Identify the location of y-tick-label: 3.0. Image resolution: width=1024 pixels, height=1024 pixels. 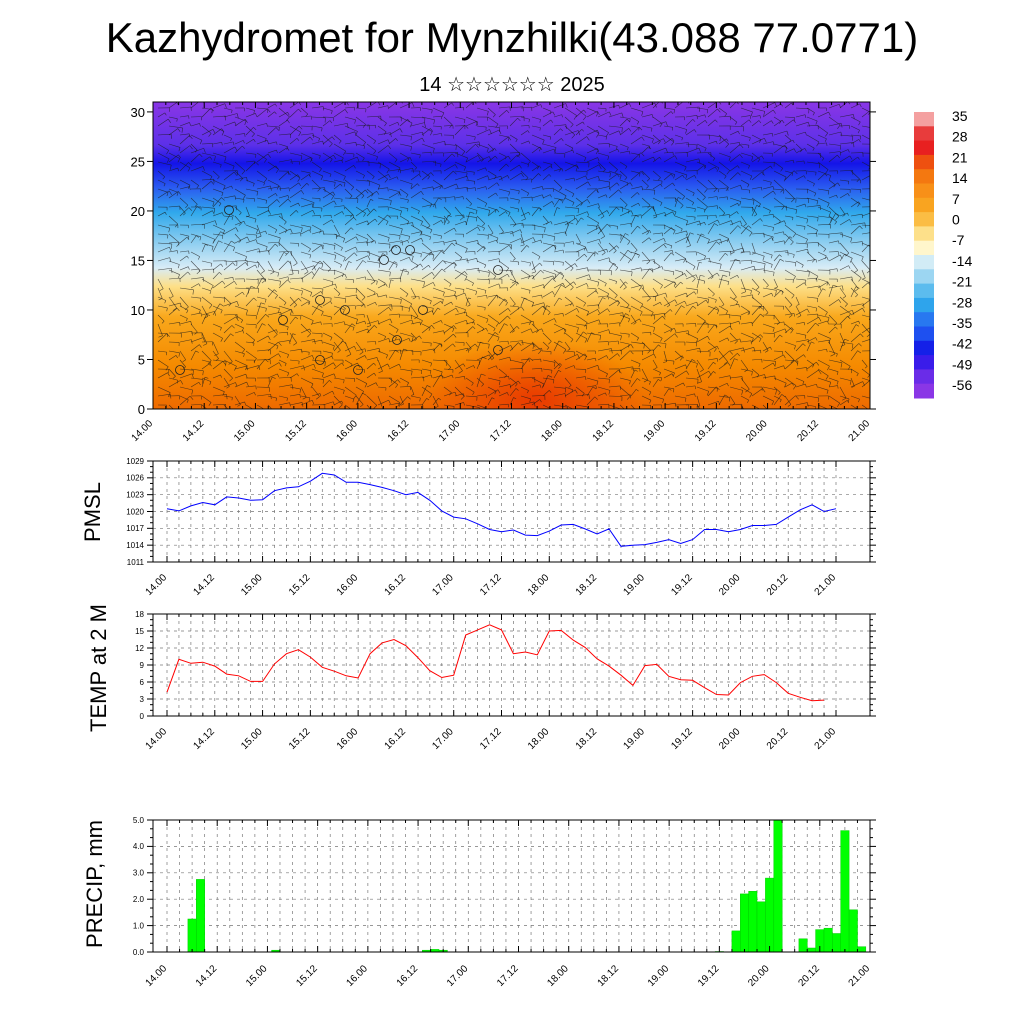
(139, 873).